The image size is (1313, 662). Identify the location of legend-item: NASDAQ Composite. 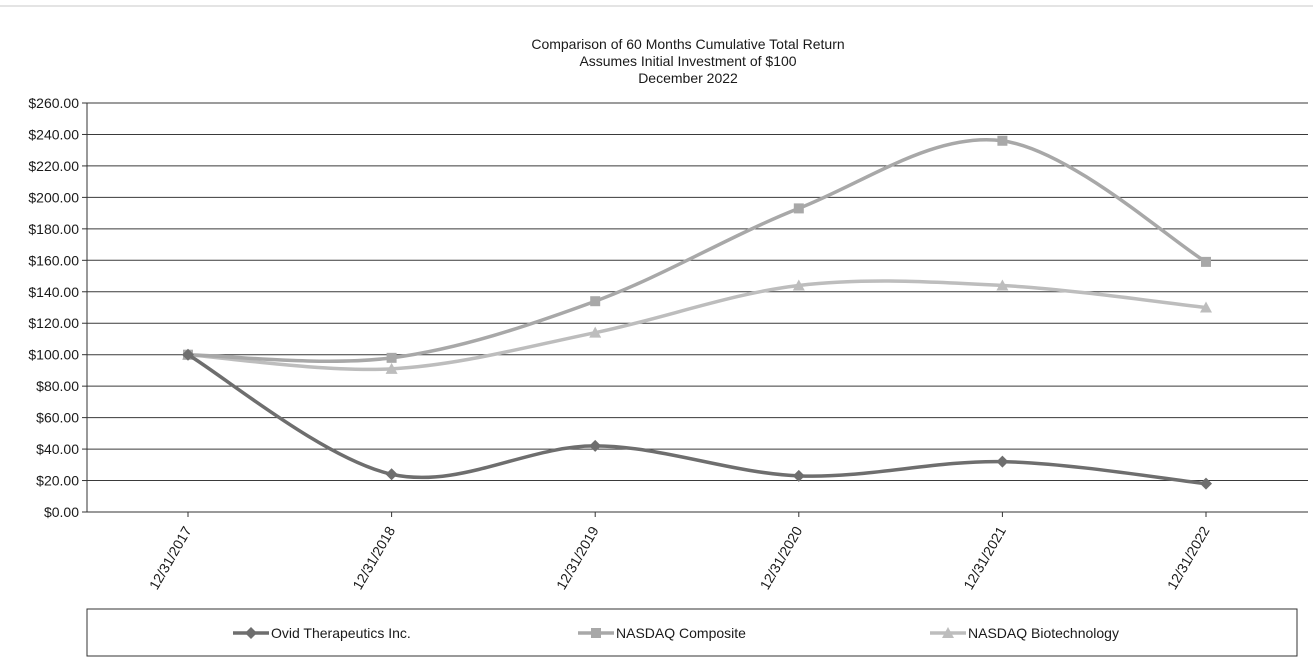
(662, 633).